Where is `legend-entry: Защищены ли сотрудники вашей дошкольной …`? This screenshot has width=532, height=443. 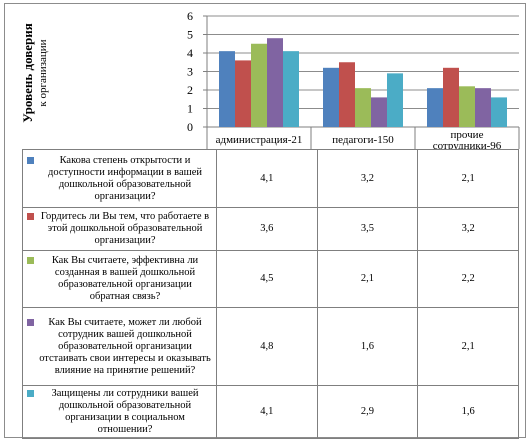
legend-entry: Защищены ли сотрудники вашей дошкольной … is located at coordinates (119, 412).